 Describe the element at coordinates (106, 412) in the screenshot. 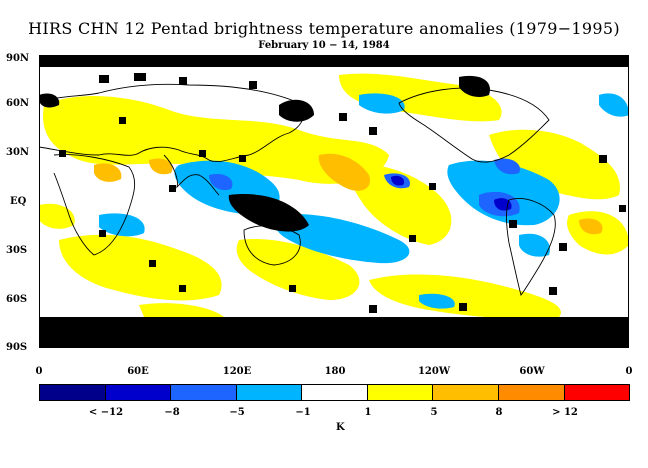

I see `colorbar-label: < −12` at that location.